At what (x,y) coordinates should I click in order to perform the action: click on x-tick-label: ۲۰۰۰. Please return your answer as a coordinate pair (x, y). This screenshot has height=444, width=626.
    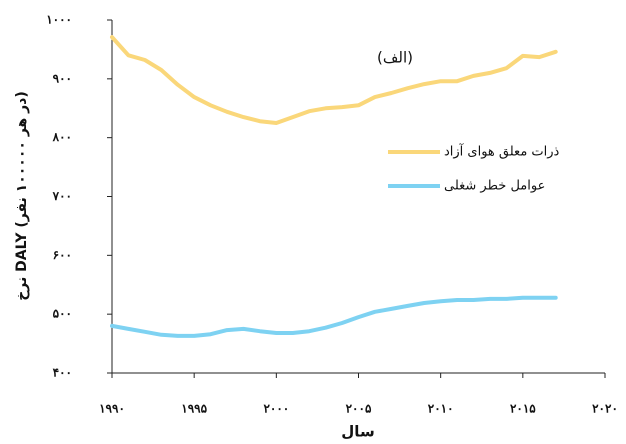
    Looking at the image, I should click on (276, 409).